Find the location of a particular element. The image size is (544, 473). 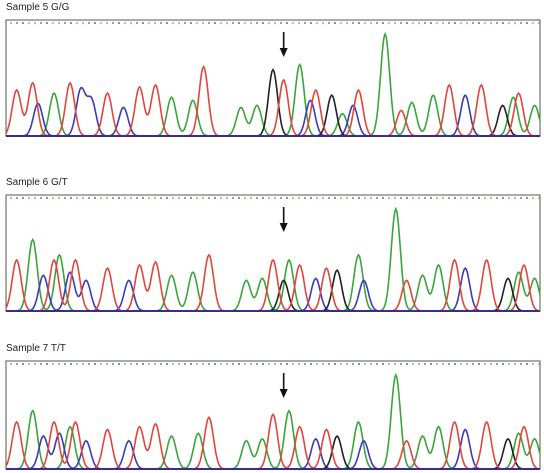

snp-arrow-icon is located at coordinates (283, 52).